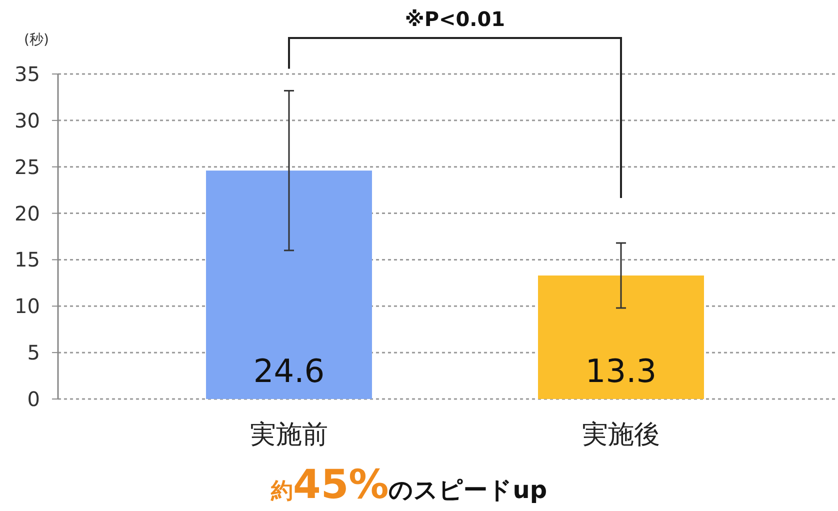 The image size is (838, 511). I want to click on y-tick-label: 0, so click(33, 399).